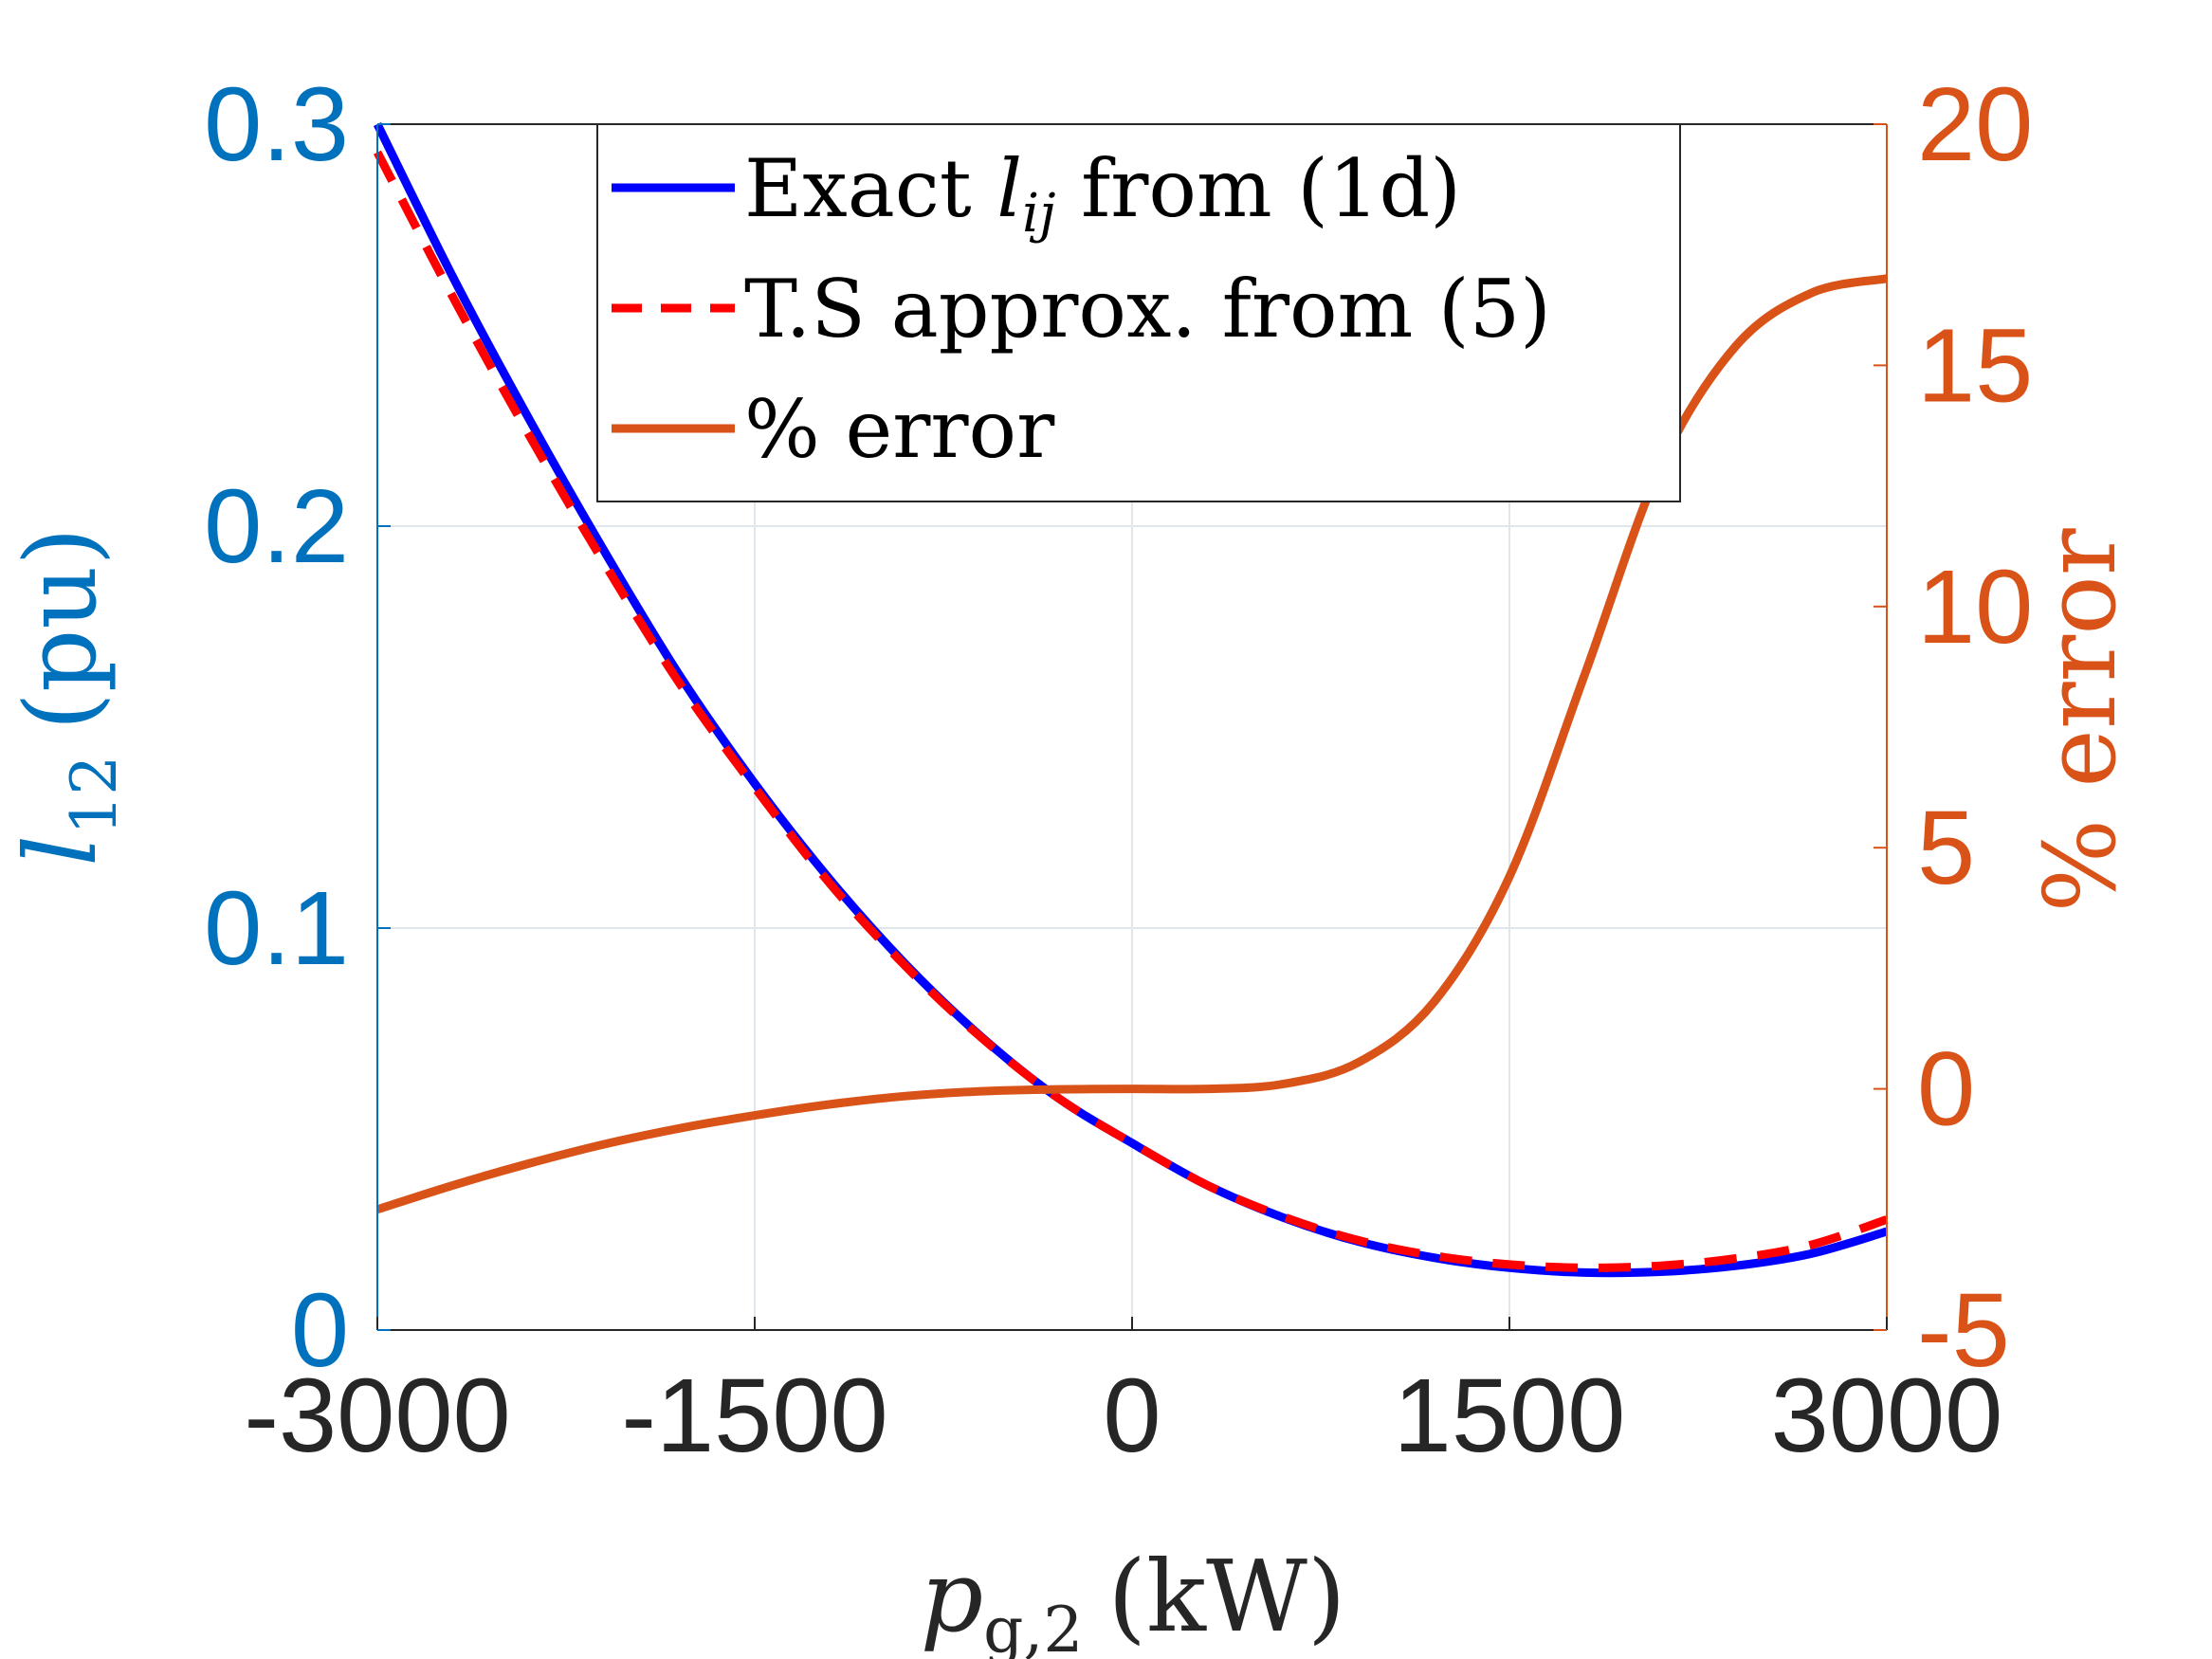 This screenshot has height=1659, width=2212. Describe the element at coordinates (276, 124) in the screenshot. I see `y-left-tick-label-3: 0.3` at that location.